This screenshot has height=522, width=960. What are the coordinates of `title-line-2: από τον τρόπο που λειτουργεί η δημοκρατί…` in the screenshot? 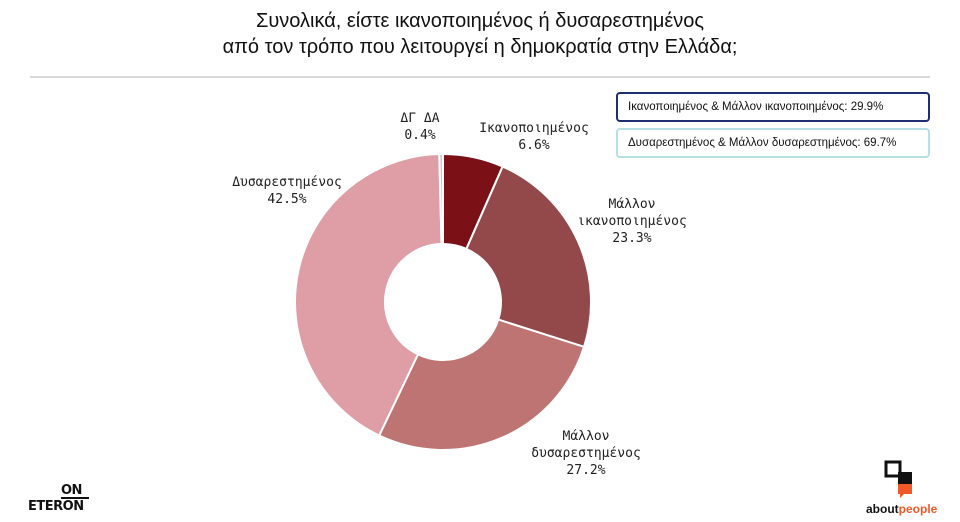 It's located at (480, 47).